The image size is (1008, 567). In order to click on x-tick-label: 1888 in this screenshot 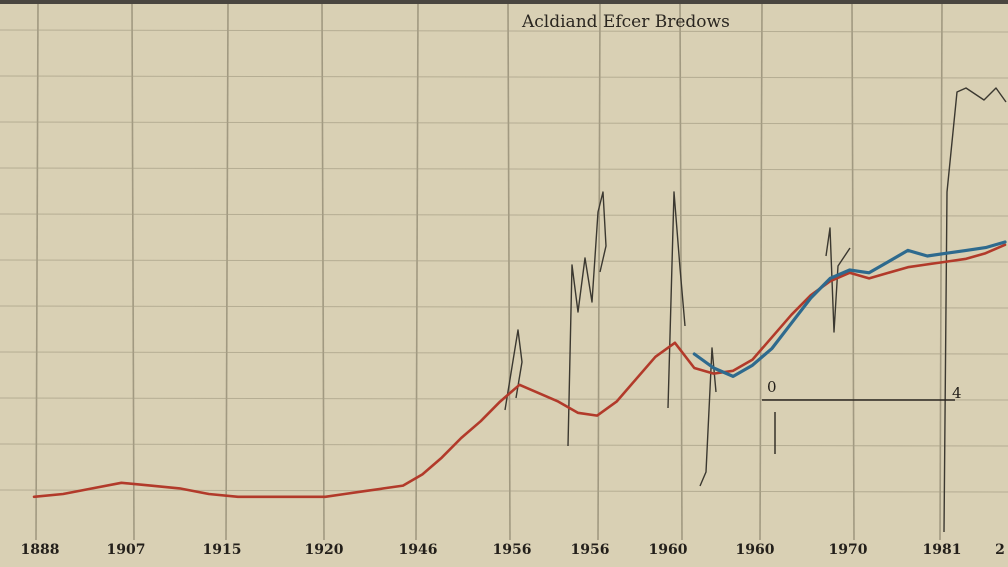, I will do `click(40, 550)`.